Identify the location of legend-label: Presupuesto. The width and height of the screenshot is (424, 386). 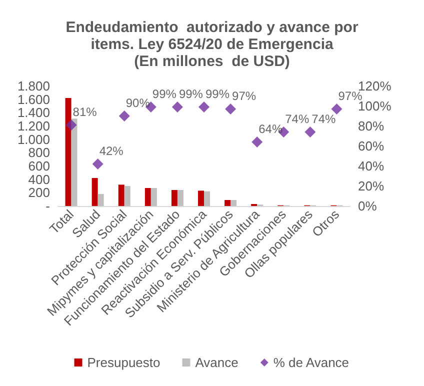
(123, 362).